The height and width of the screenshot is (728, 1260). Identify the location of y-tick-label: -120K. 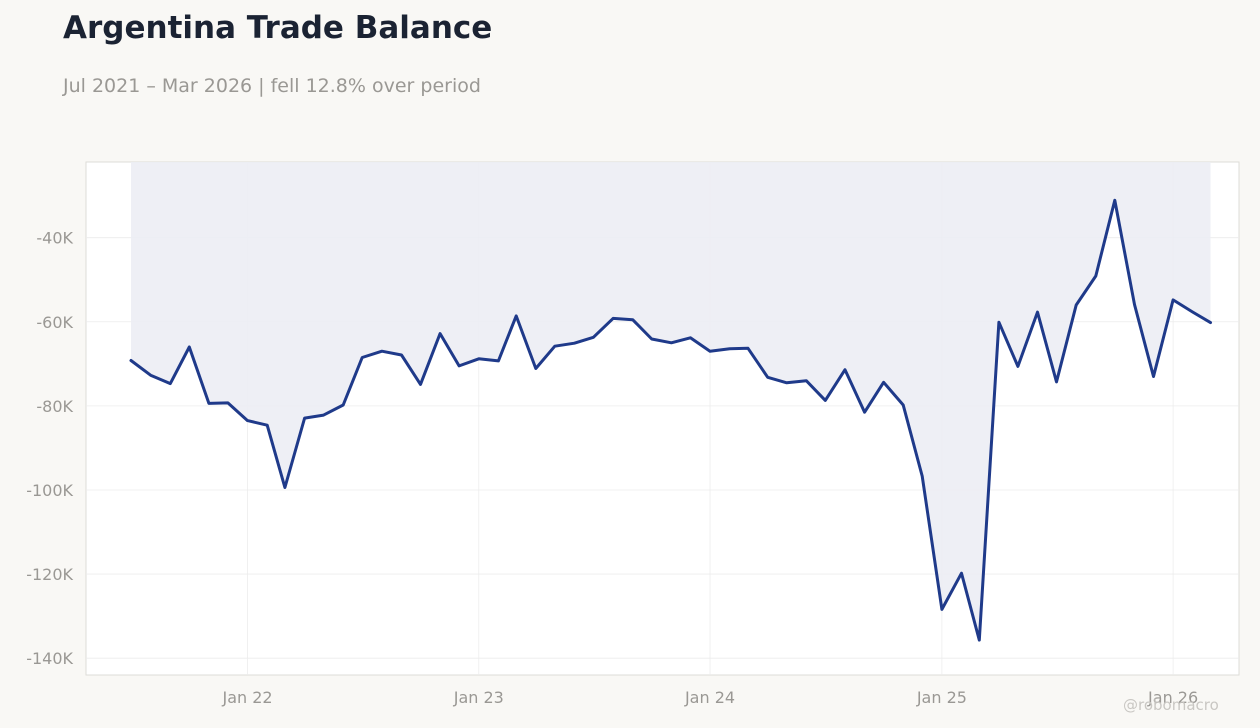
(49, 574).